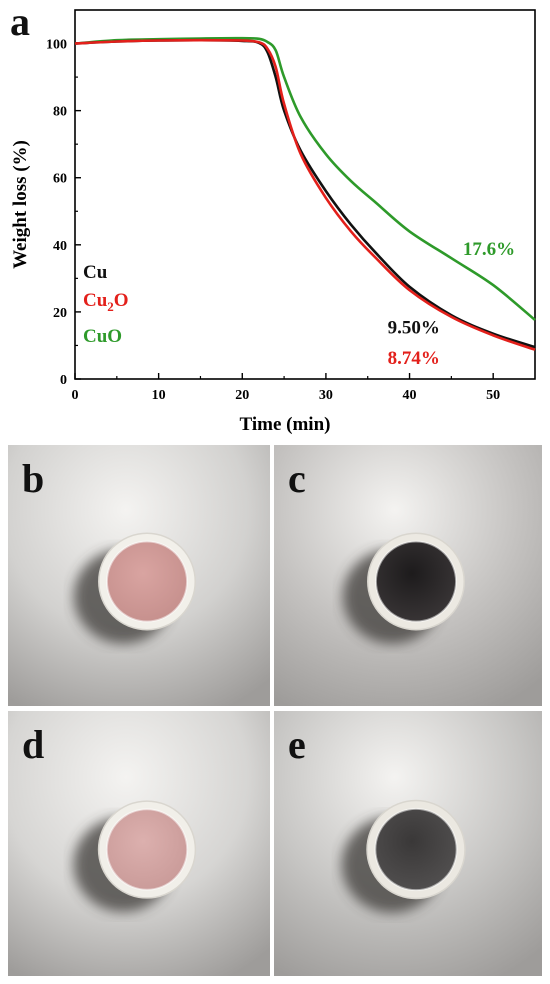 This screenshot has width=550, height=984. What do you see at coordinates (297, 744) in the screenshot?
I see `panel-label-e: e` at bounding box center [297, 744].